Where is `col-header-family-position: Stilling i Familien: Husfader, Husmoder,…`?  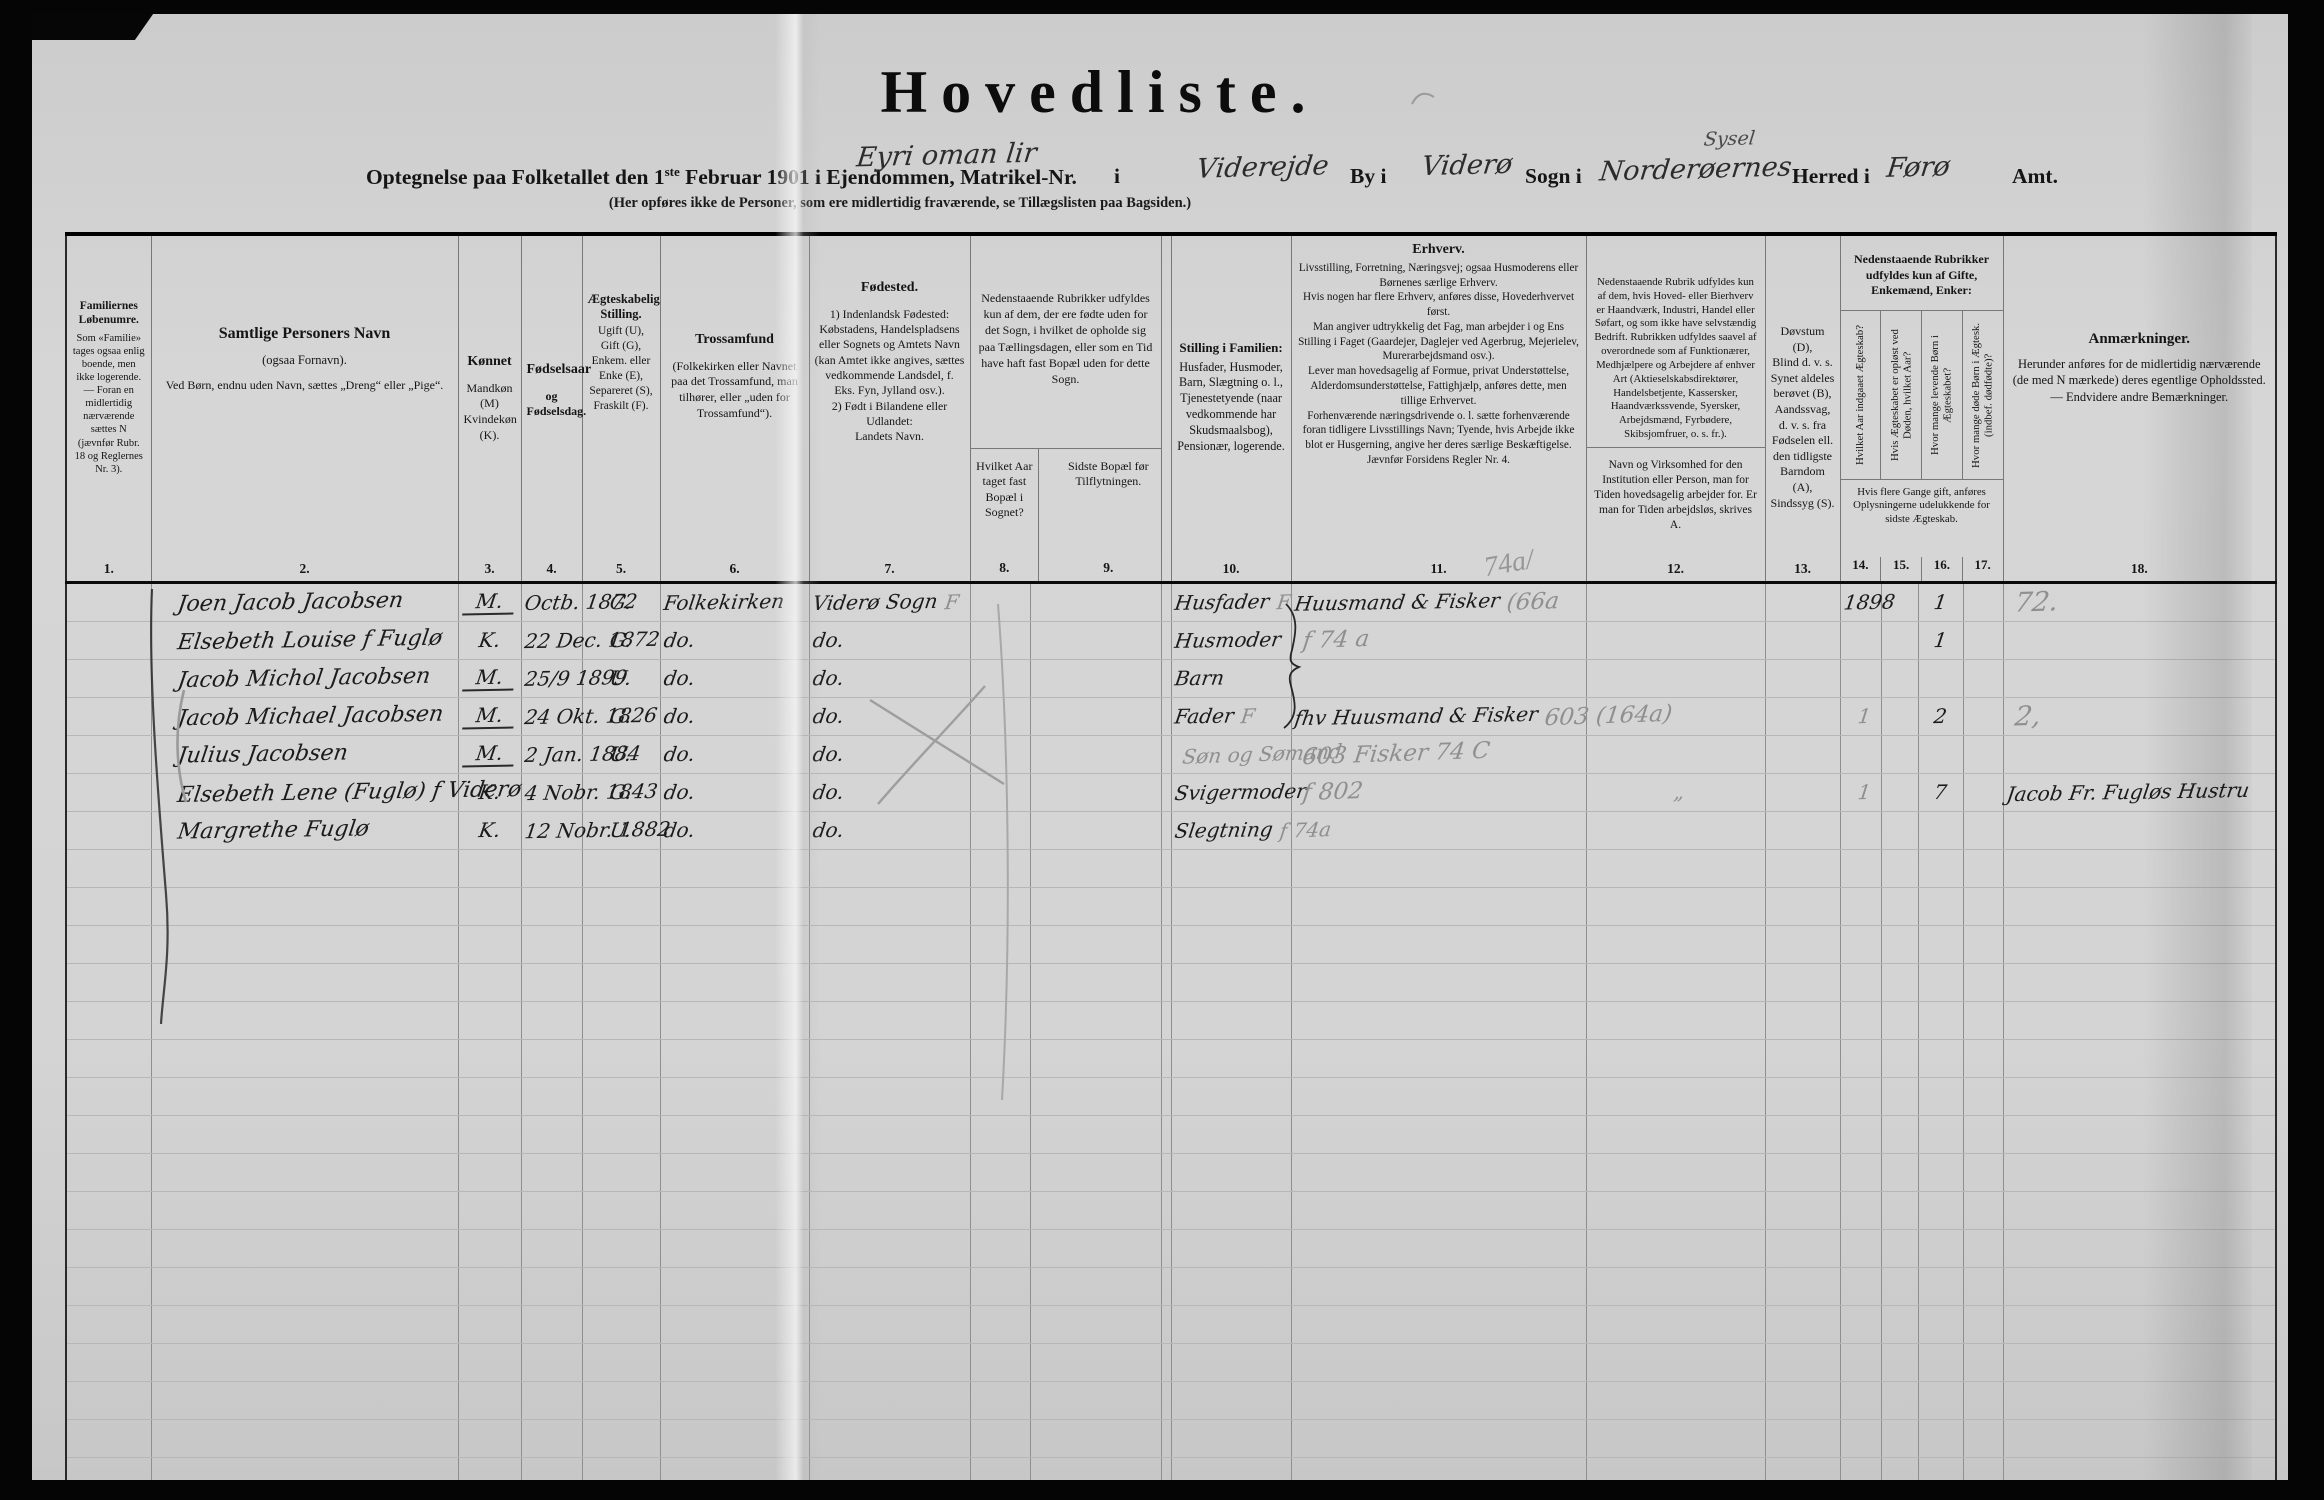
col-header-family-position: Stilling i Familien: Husfader, Husmoder,… is located at coordinates (1231, 409).